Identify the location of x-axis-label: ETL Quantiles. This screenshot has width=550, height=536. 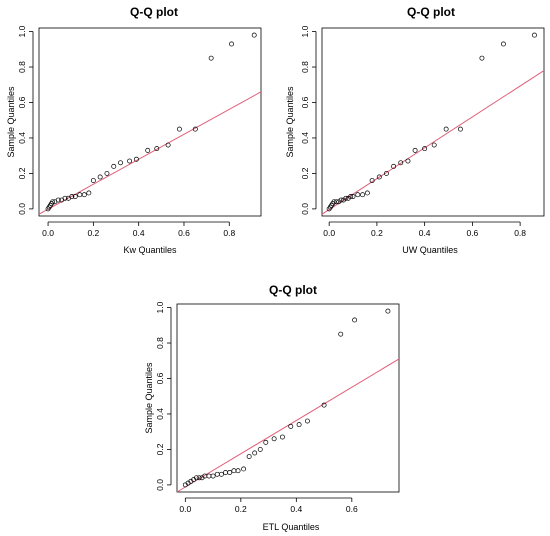
(291, 527).